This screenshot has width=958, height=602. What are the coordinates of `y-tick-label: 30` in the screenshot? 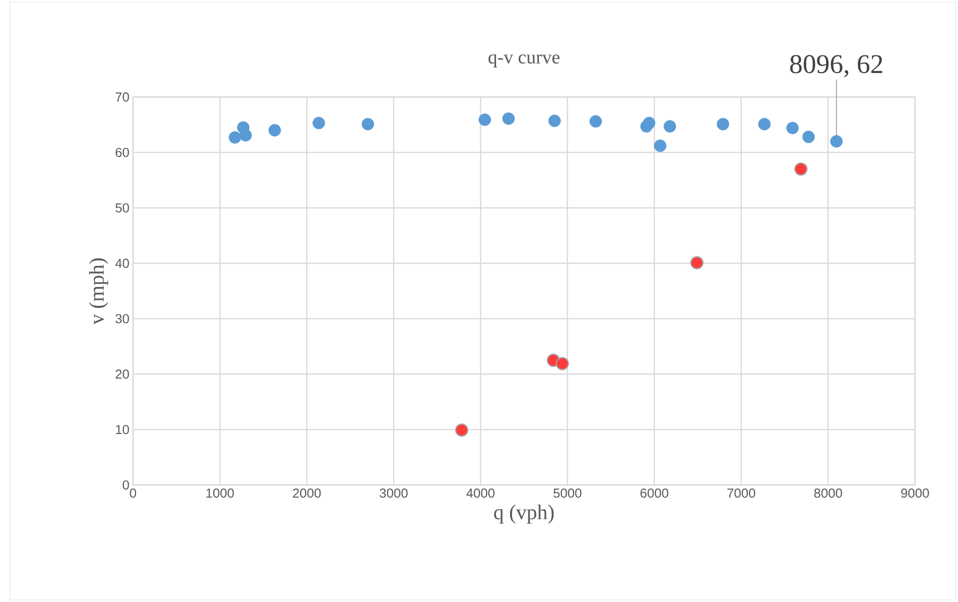 It's located at (122, 319).